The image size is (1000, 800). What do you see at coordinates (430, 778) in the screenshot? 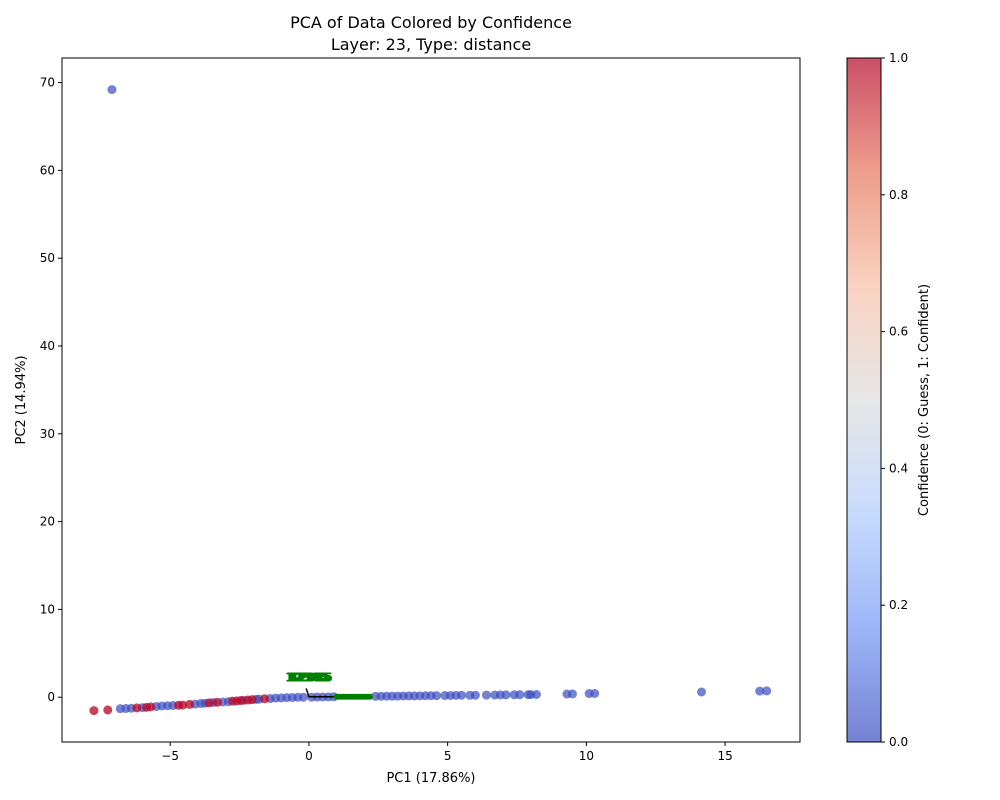
I see `x-axis-label: PC1 (17.86%)` at bounding box center [430, 778].